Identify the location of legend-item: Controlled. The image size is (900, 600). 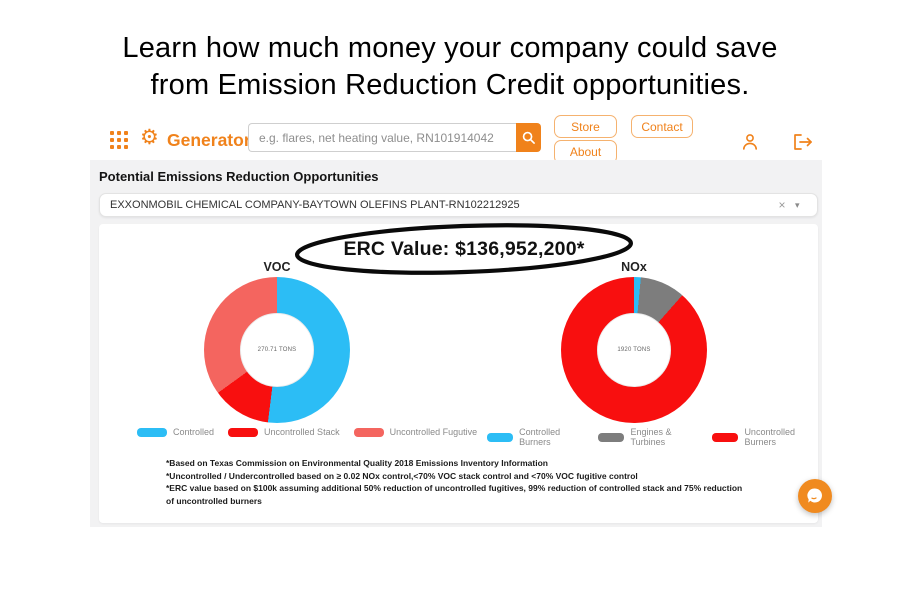
(175, 432).